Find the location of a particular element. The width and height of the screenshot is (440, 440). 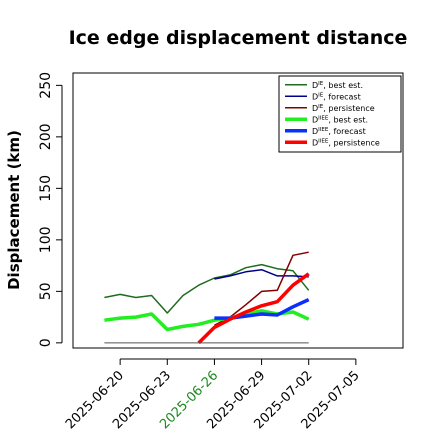

y-tick-label: 100 is located at coordinates (46, 239).